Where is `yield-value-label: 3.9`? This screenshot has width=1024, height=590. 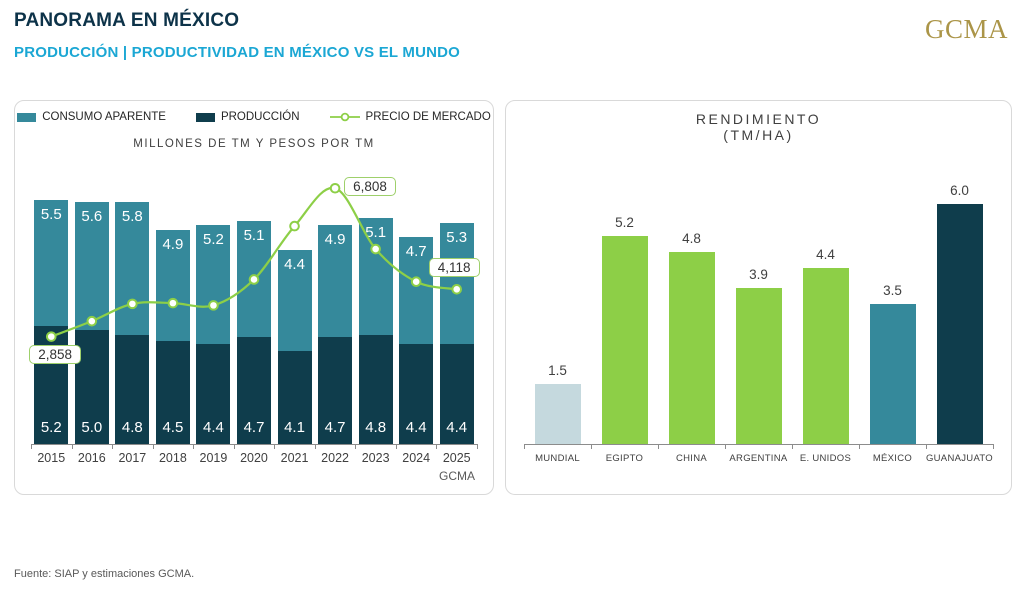 yield-value-label: 3.9 is located at coordinates (758, 274).